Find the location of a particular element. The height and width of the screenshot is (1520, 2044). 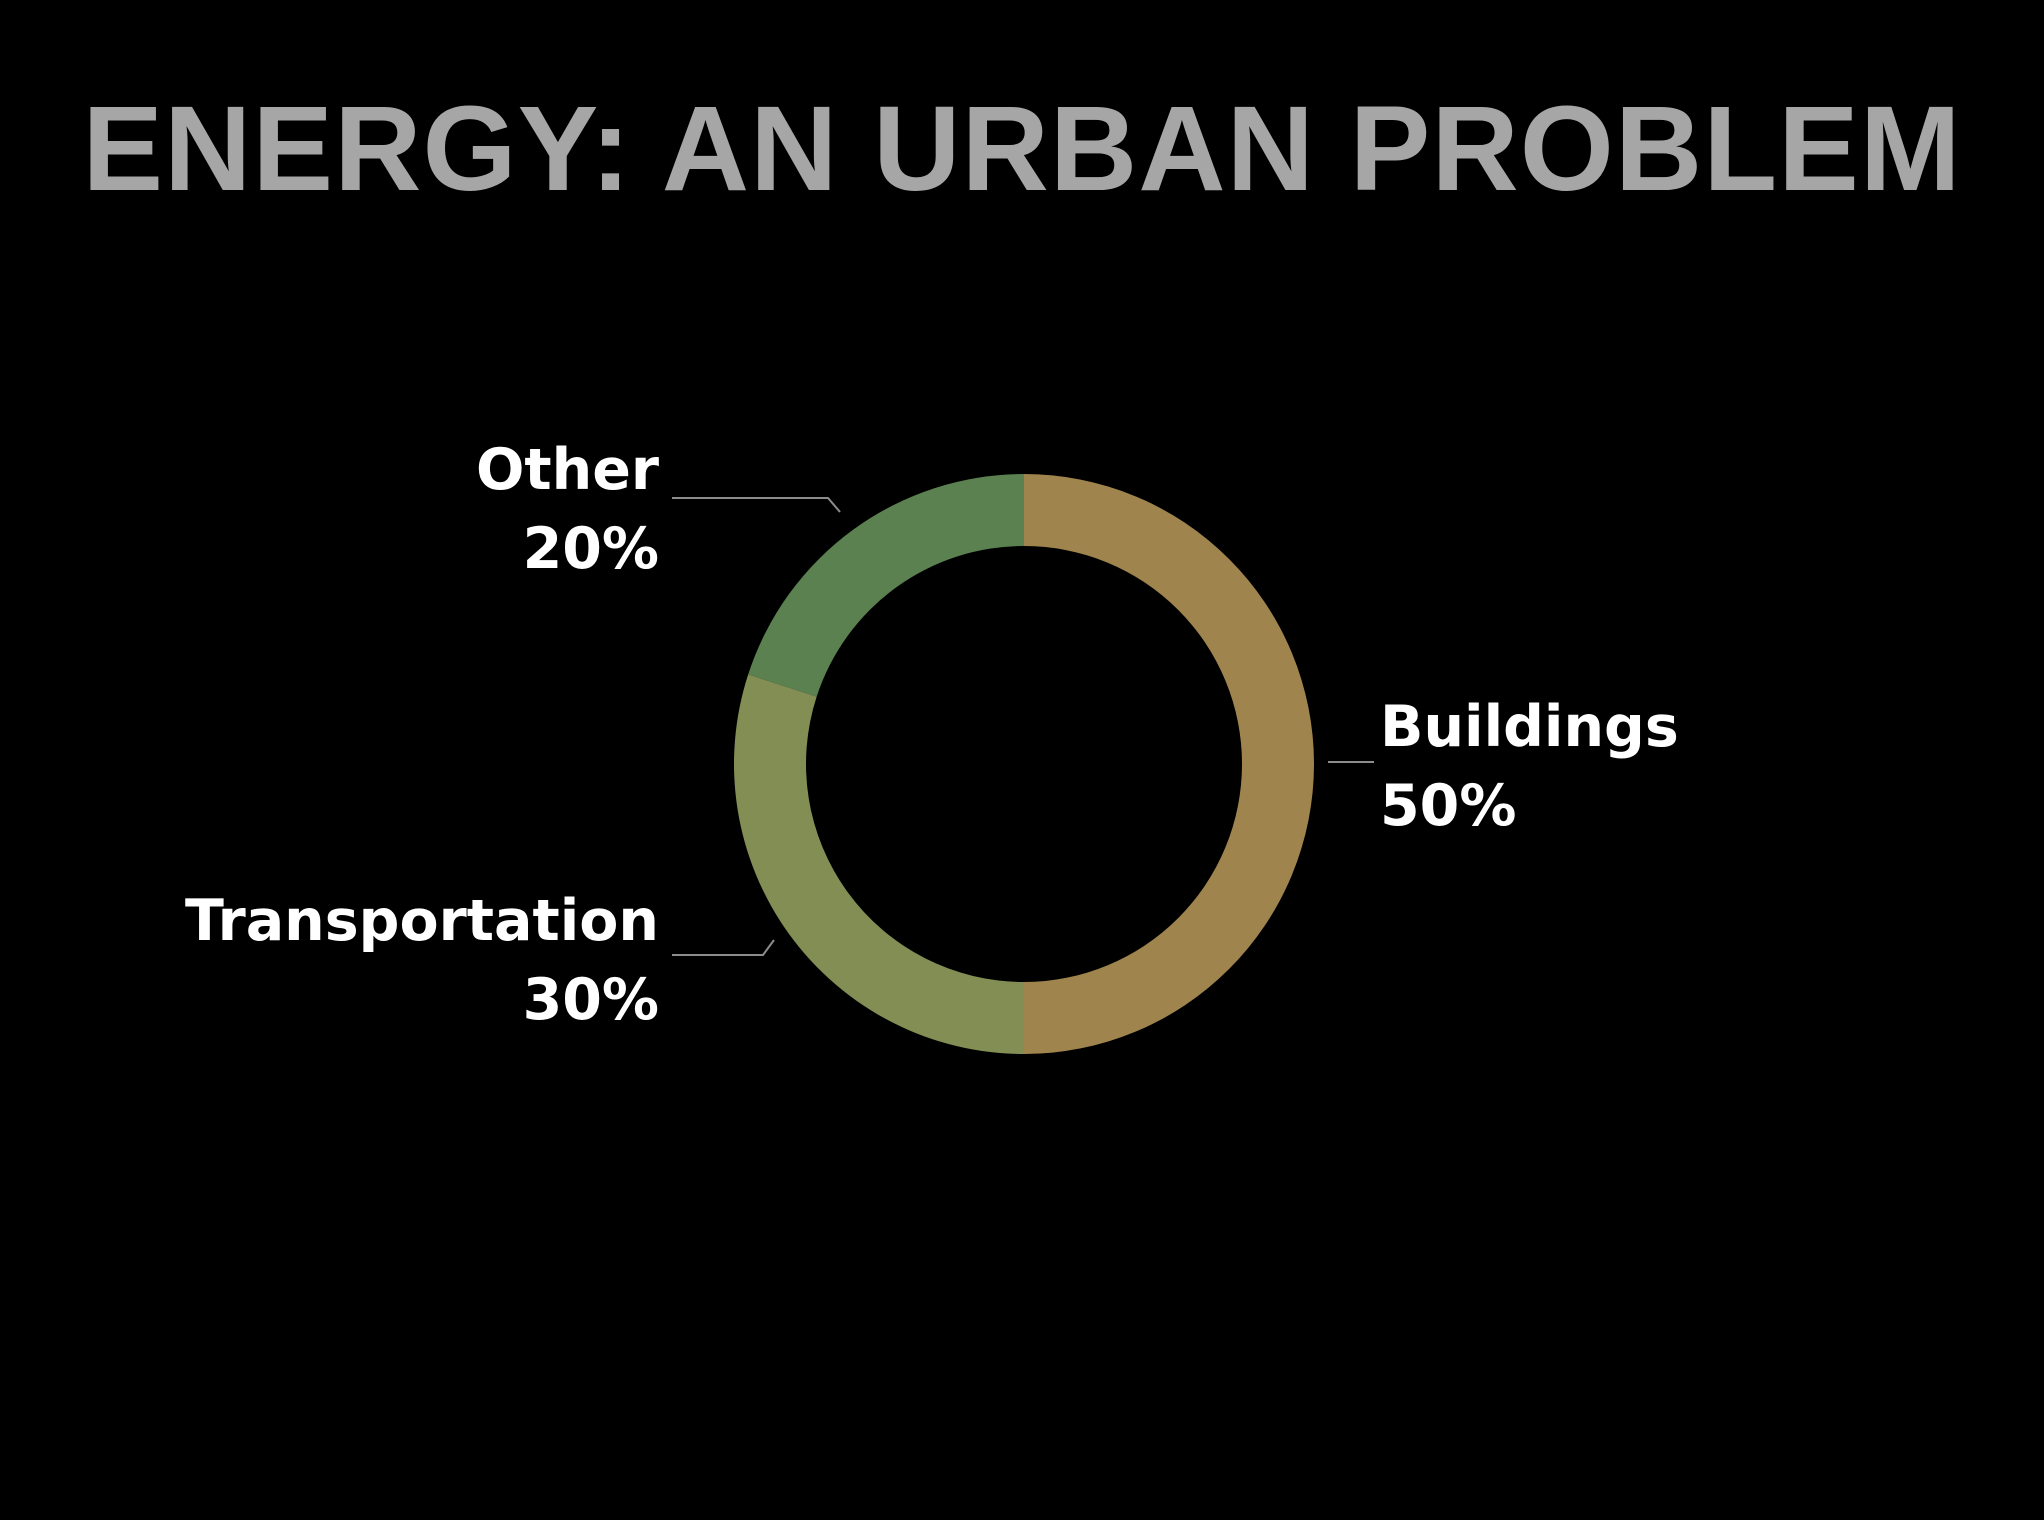

data-label-transportation: Transportation 30% is located at coordinates (422, 960).